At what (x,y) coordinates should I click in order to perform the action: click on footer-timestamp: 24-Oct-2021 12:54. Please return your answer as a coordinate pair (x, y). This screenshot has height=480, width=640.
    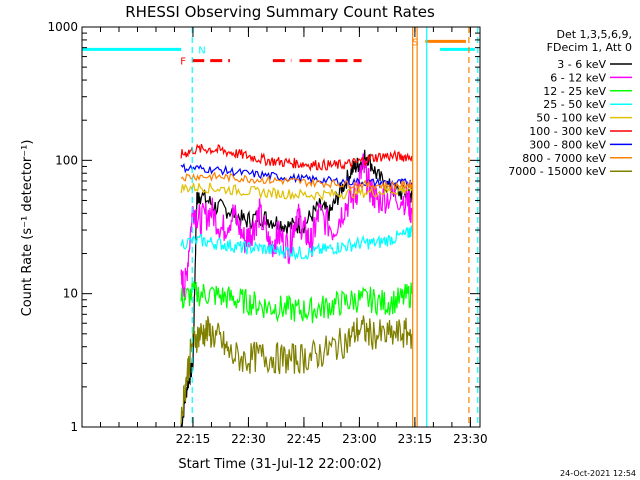
    Looking at the image, I should click on (598, 473).